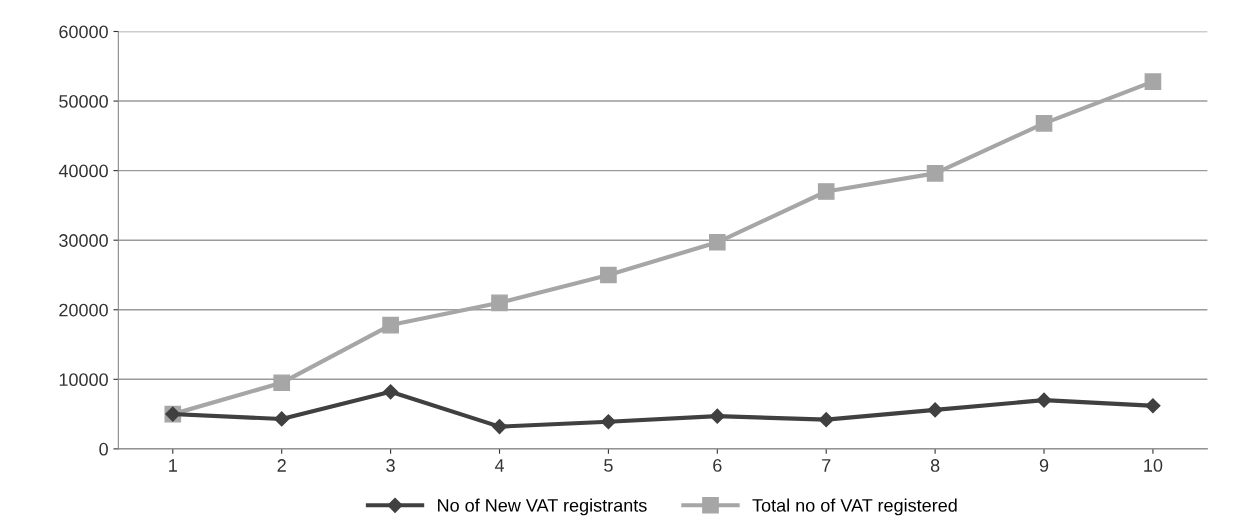  Describe the element at coordinates (1153, 465) in the screenshot. I see `x-tick-label: 10` at that location.